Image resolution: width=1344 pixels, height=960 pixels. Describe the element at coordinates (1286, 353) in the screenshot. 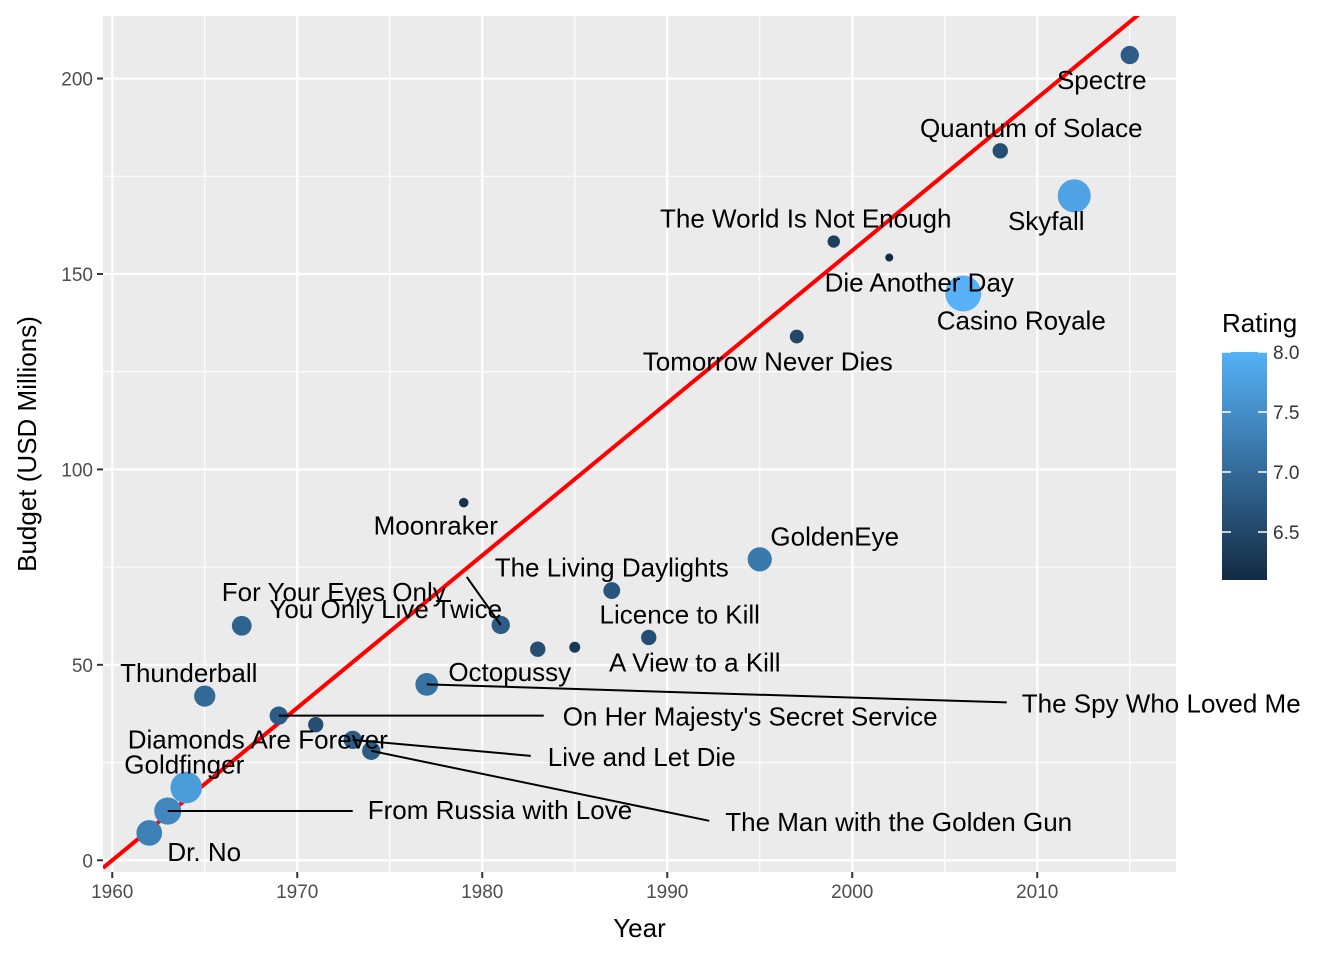

I see `legend-tick-label: 8.0` at that location.